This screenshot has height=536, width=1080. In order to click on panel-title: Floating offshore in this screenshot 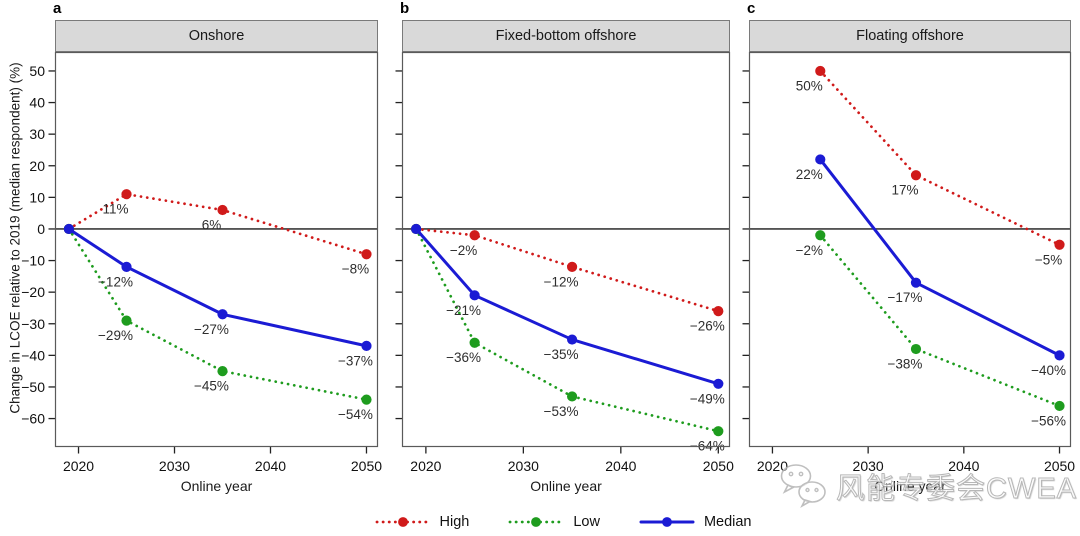, I will do `click(910, 36)`.